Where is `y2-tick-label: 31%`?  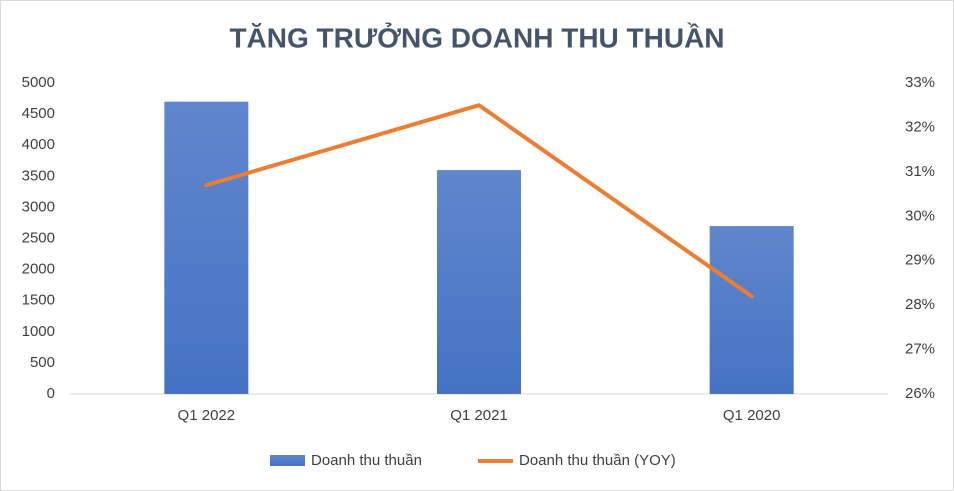 y2-tick-label: 31% is located at coordinates (920, 171).